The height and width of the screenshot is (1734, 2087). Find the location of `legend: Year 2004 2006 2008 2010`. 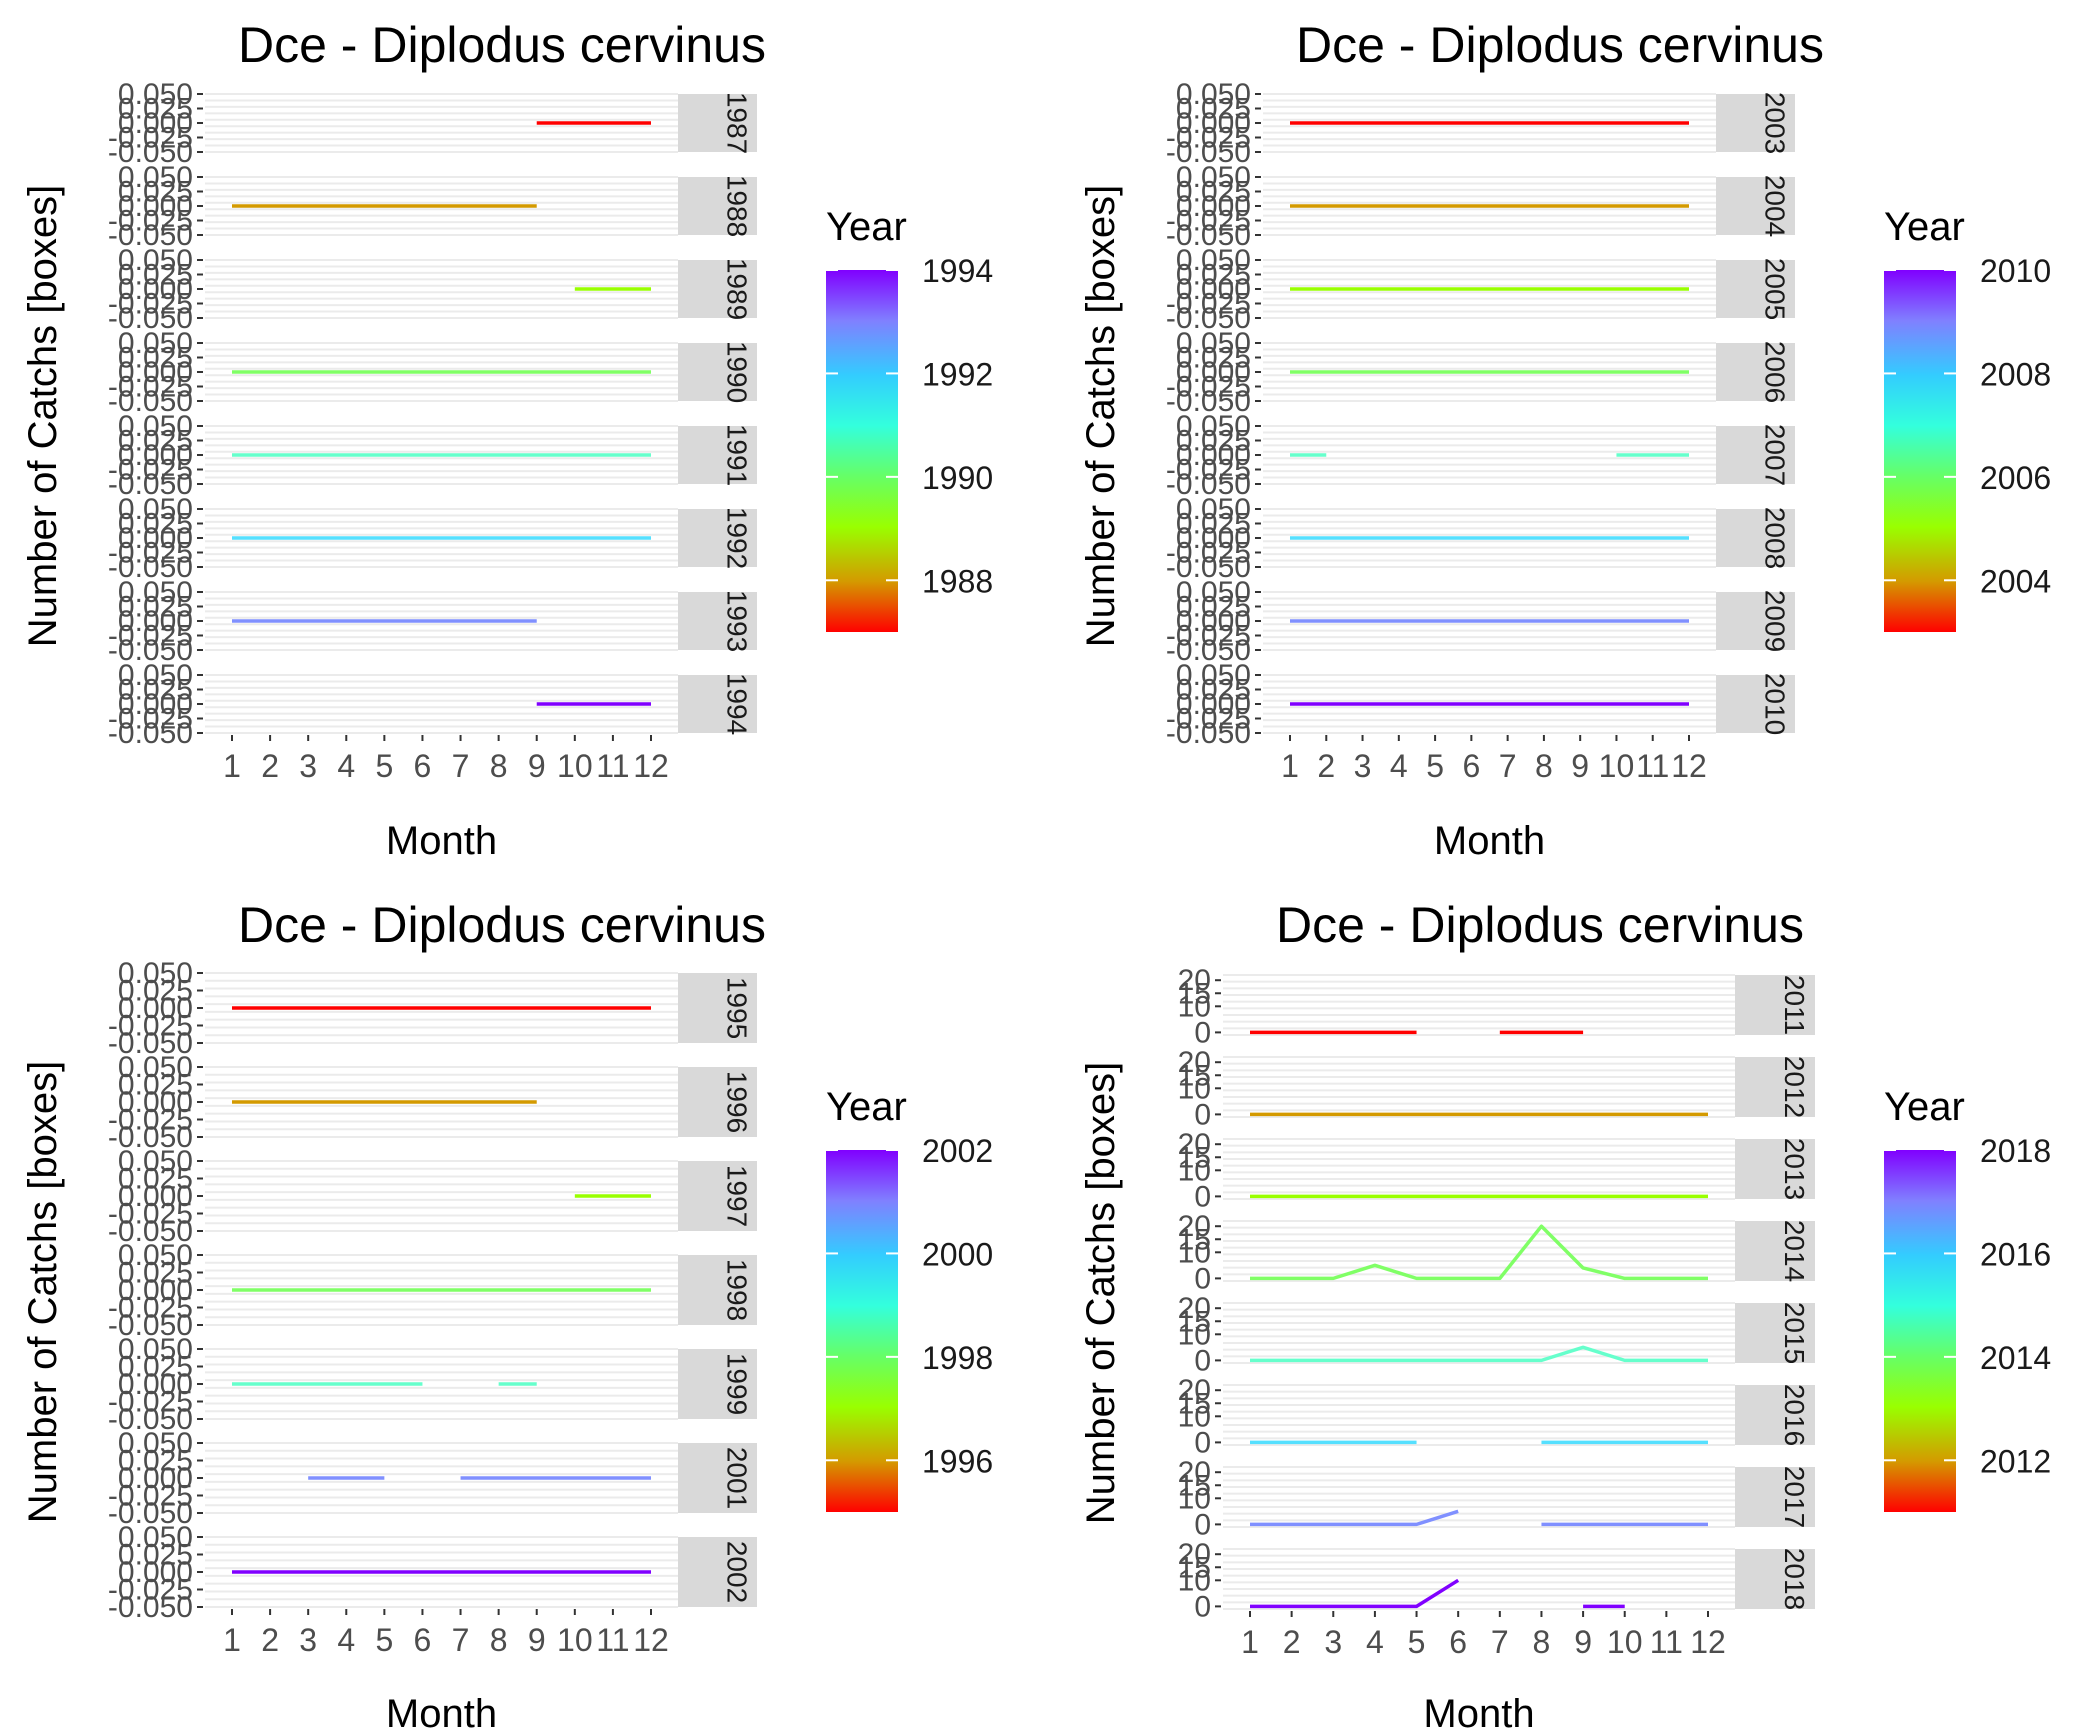

legend: Year 2004 2006 2008 2010 is located at coordinates (1967, 418).